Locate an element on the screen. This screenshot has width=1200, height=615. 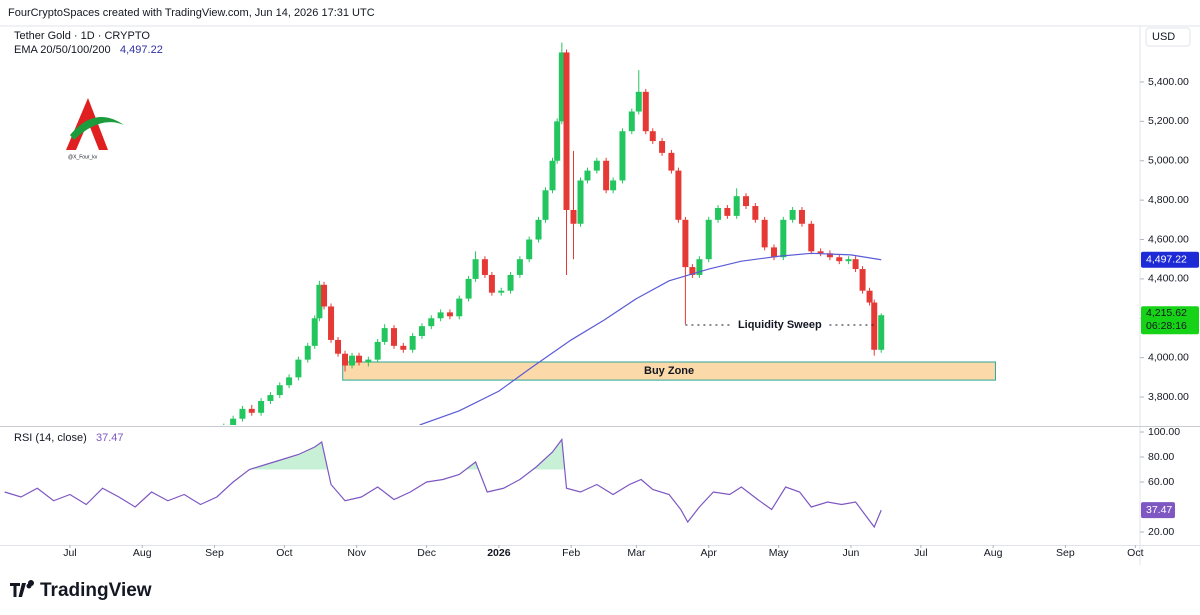
x-tick-label: Mar is located at coordinates (636, 553).